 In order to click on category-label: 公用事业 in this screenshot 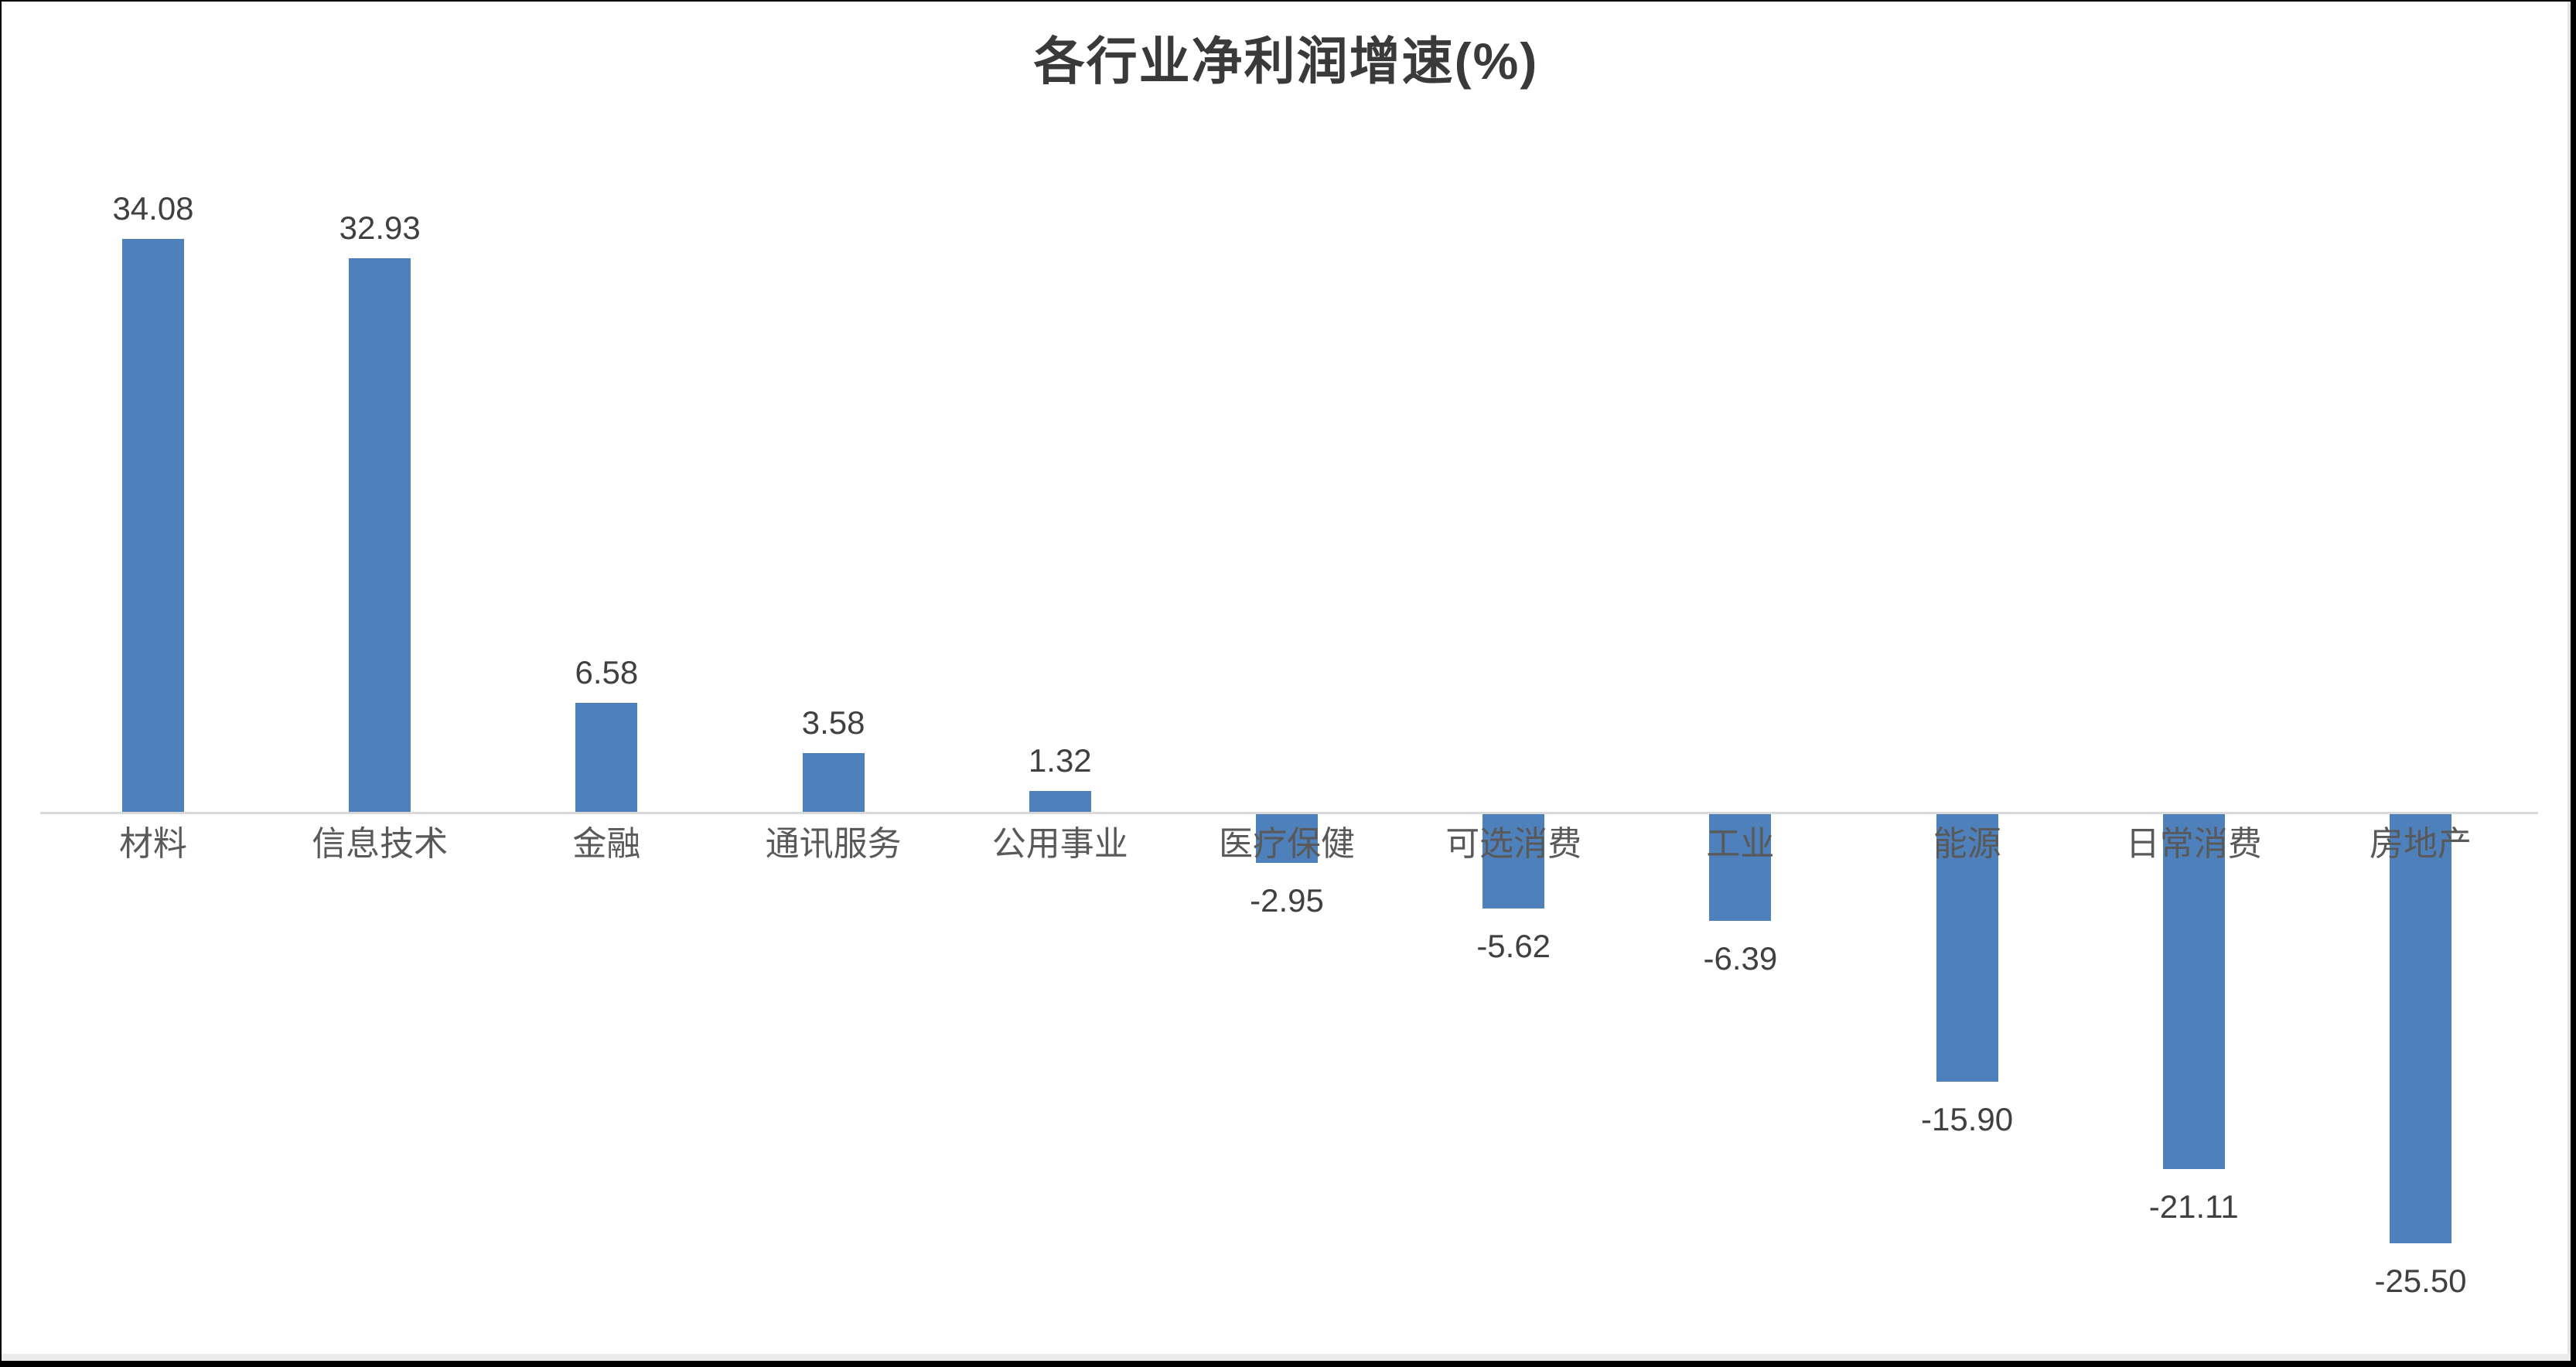, I will do `click(1059, 844)`.